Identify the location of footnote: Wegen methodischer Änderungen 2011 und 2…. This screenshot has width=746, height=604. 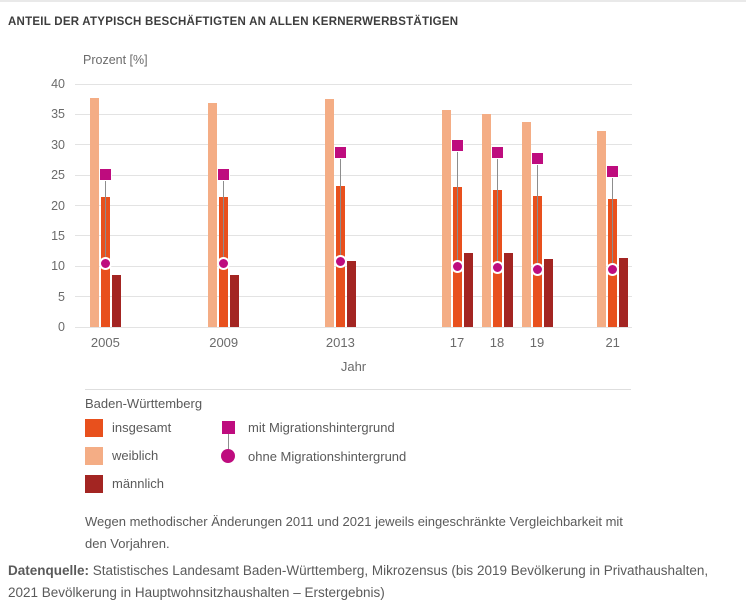
(354, 533).